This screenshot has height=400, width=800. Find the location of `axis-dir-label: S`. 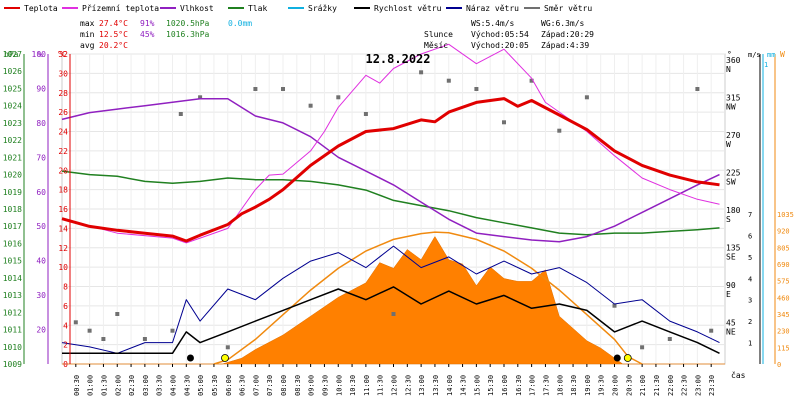

axis-dir-label: S is located at coordinates (728, 219).